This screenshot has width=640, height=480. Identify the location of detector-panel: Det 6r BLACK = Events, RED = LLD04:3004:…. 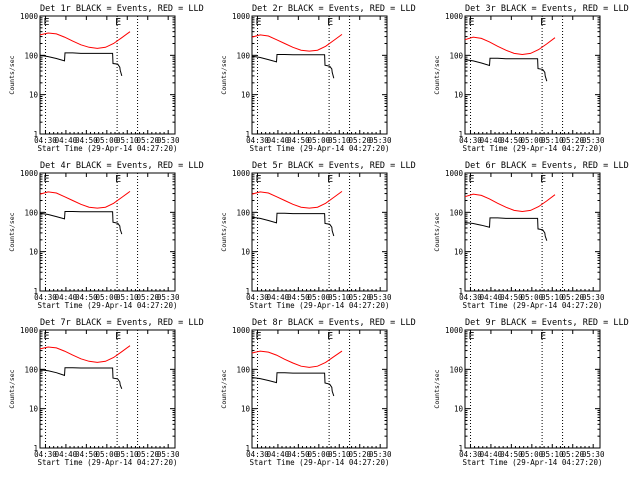
(531, 235).